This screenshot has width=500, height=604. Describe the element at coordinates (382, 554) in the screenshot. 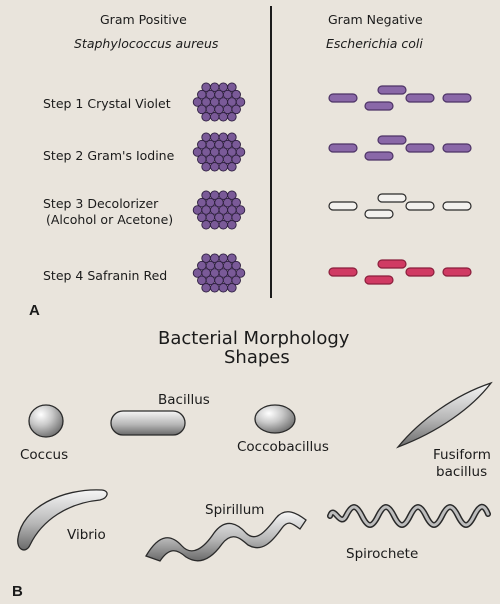

I see `spirochete-label: Spirochete` at that location.